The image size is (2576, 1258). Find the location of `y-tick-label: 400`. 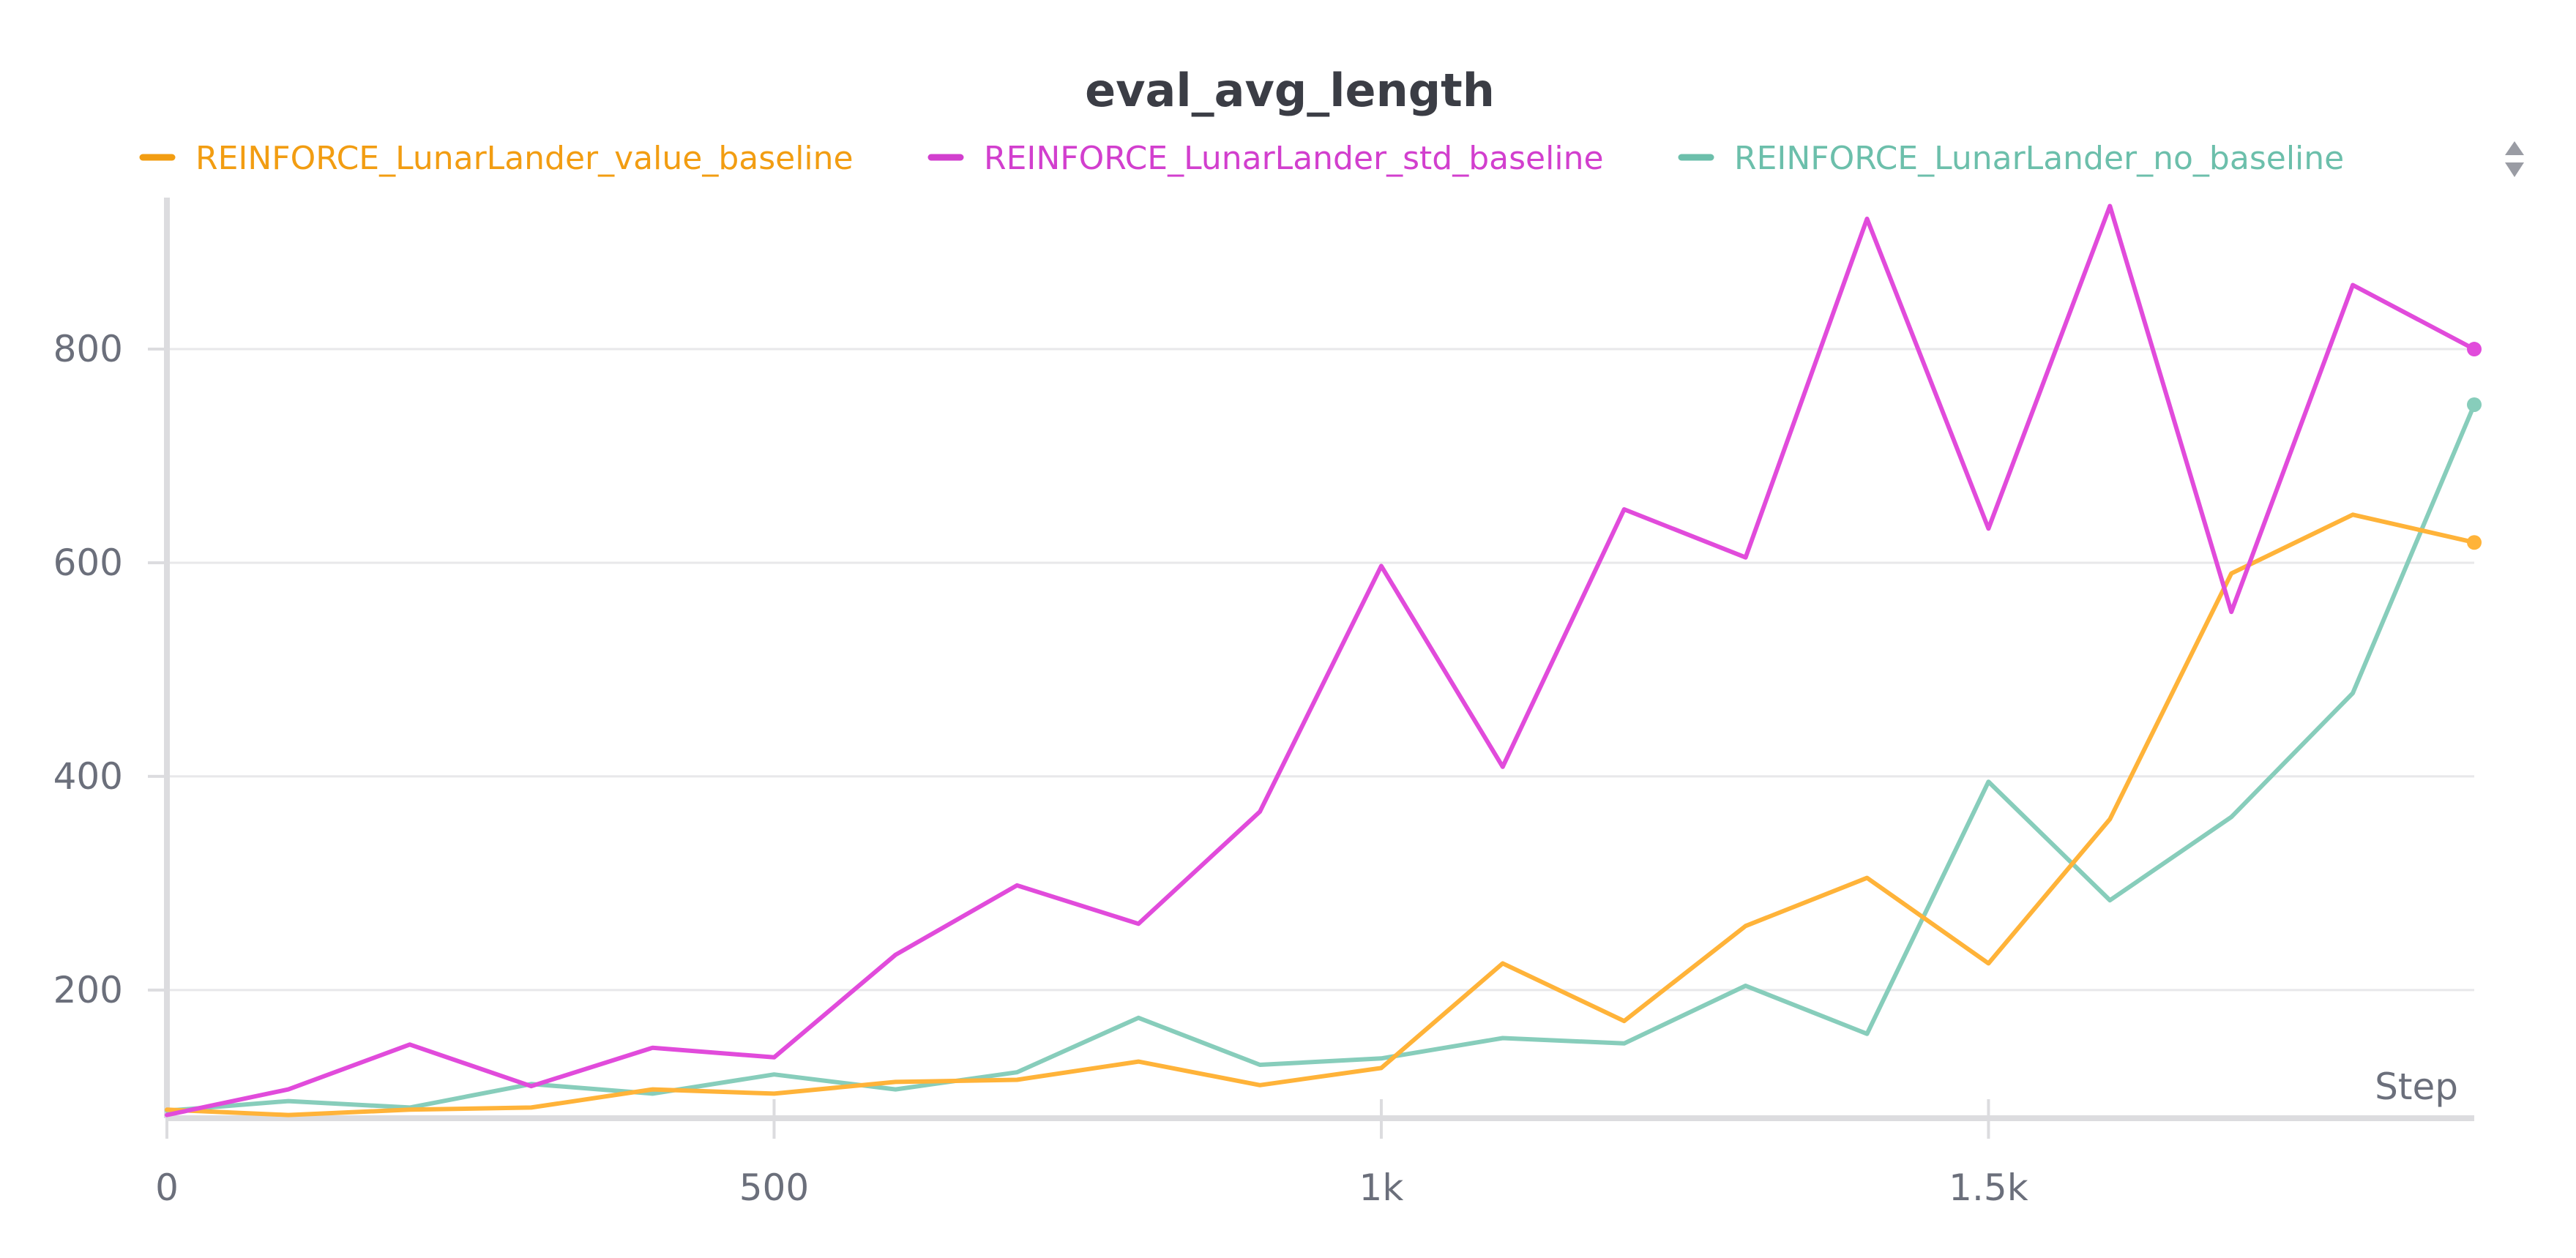

y-tick-label: 400 is located at coordinates (88, 776).